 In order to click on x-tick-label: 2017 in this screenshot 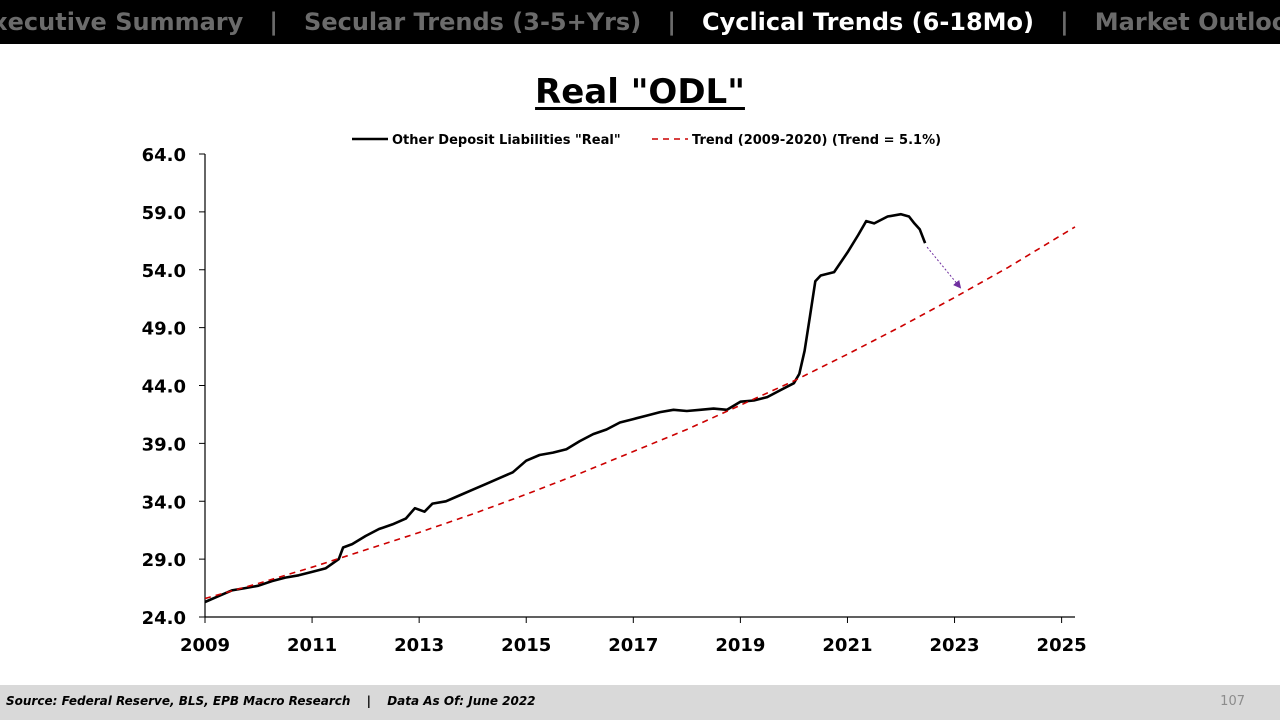, I will do `click(633, 645)`.